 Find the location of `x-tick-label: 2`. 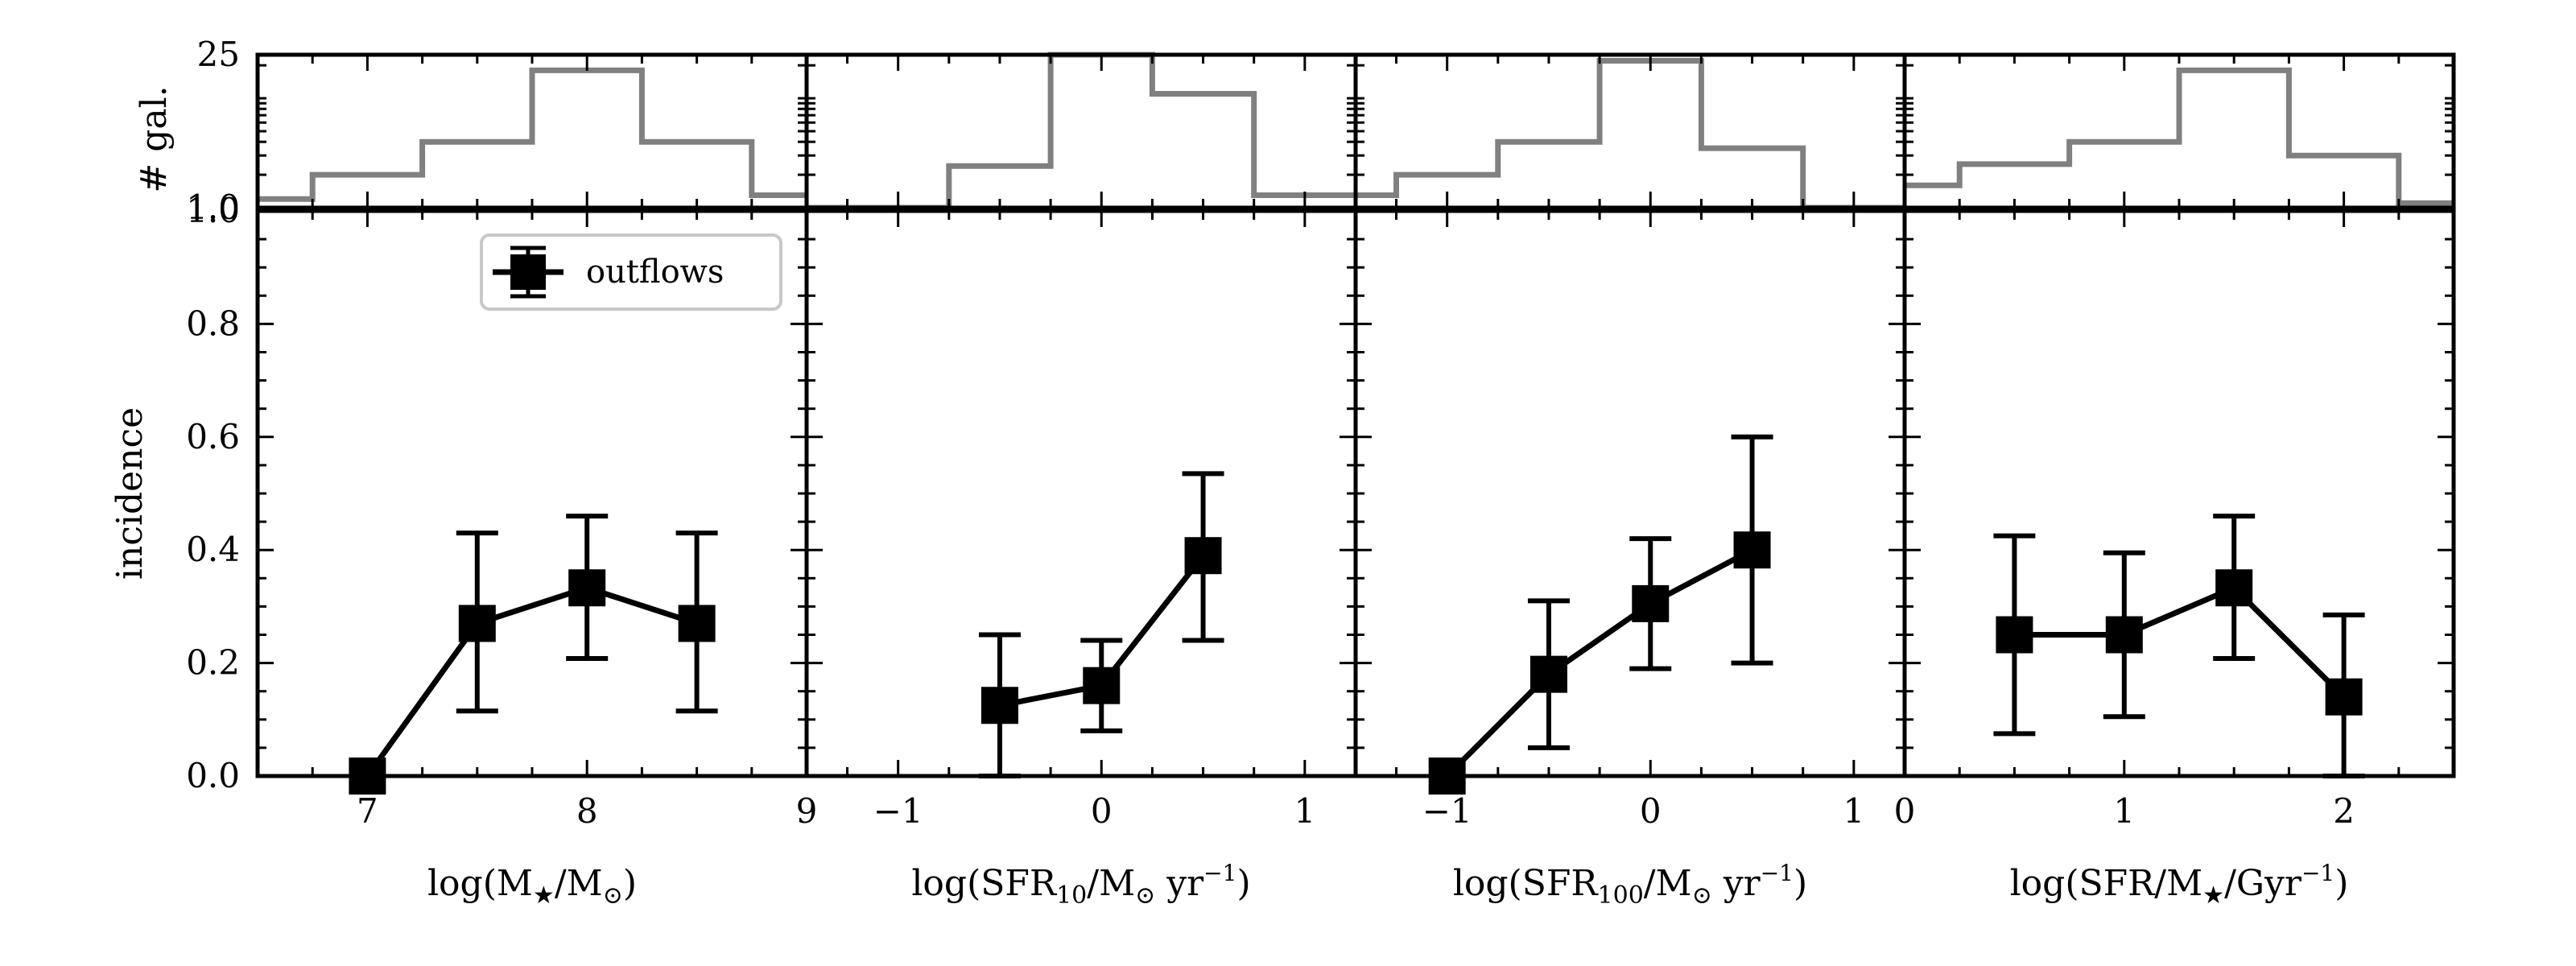

x-tick-label: 2 is located at coordinates (2344, 811).